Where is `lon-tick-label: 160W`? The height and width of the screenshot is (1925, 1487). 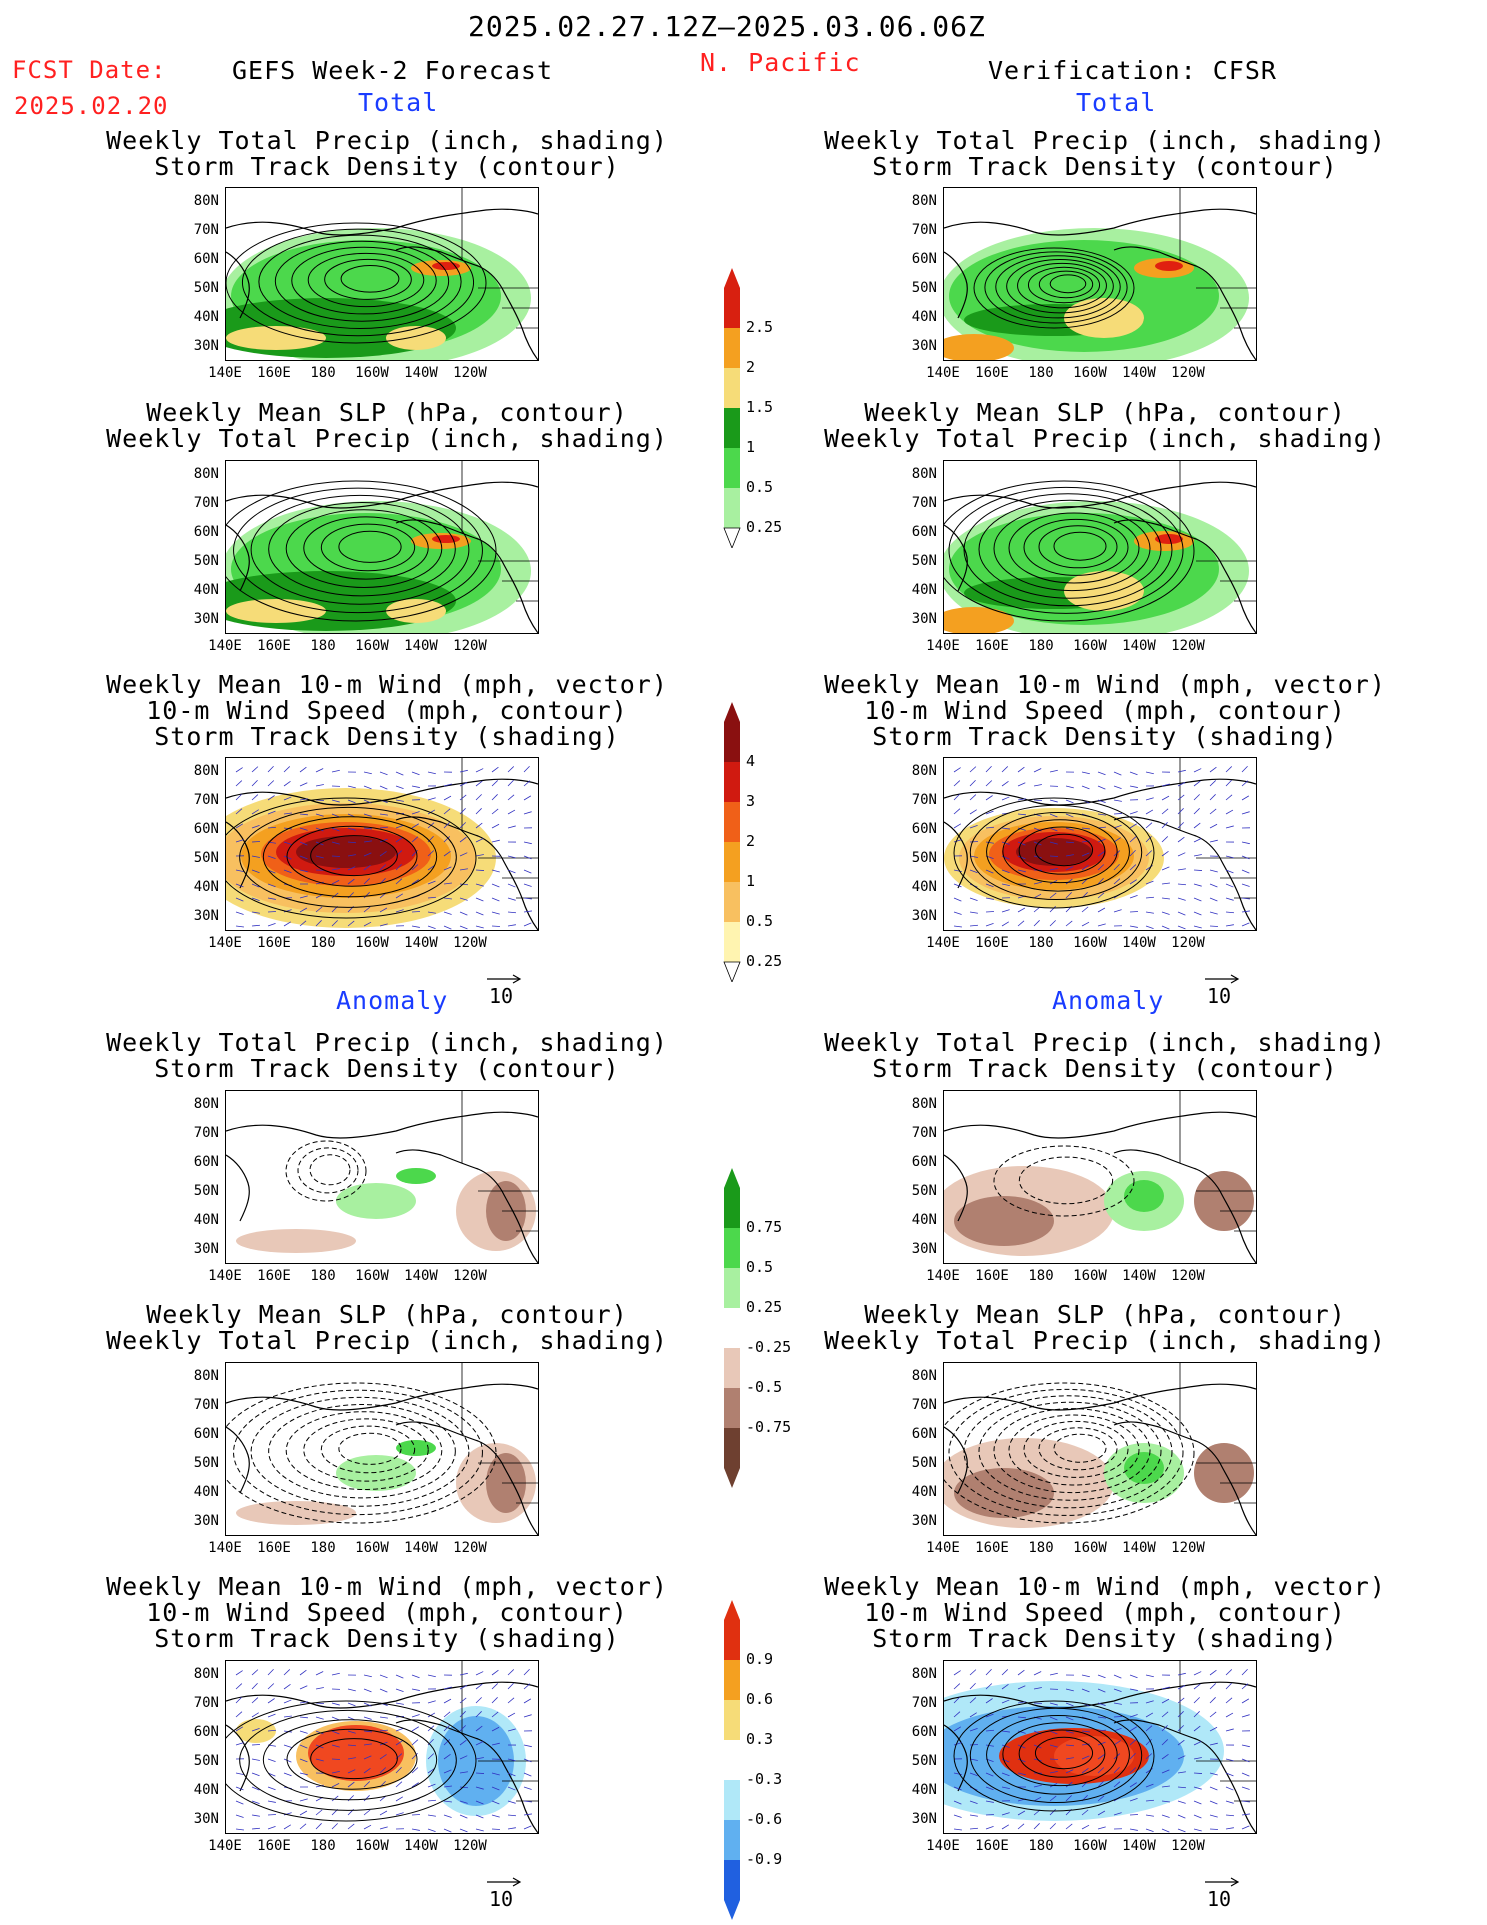 lon-tick-label: 160W is located at coordinates (372, 1846).